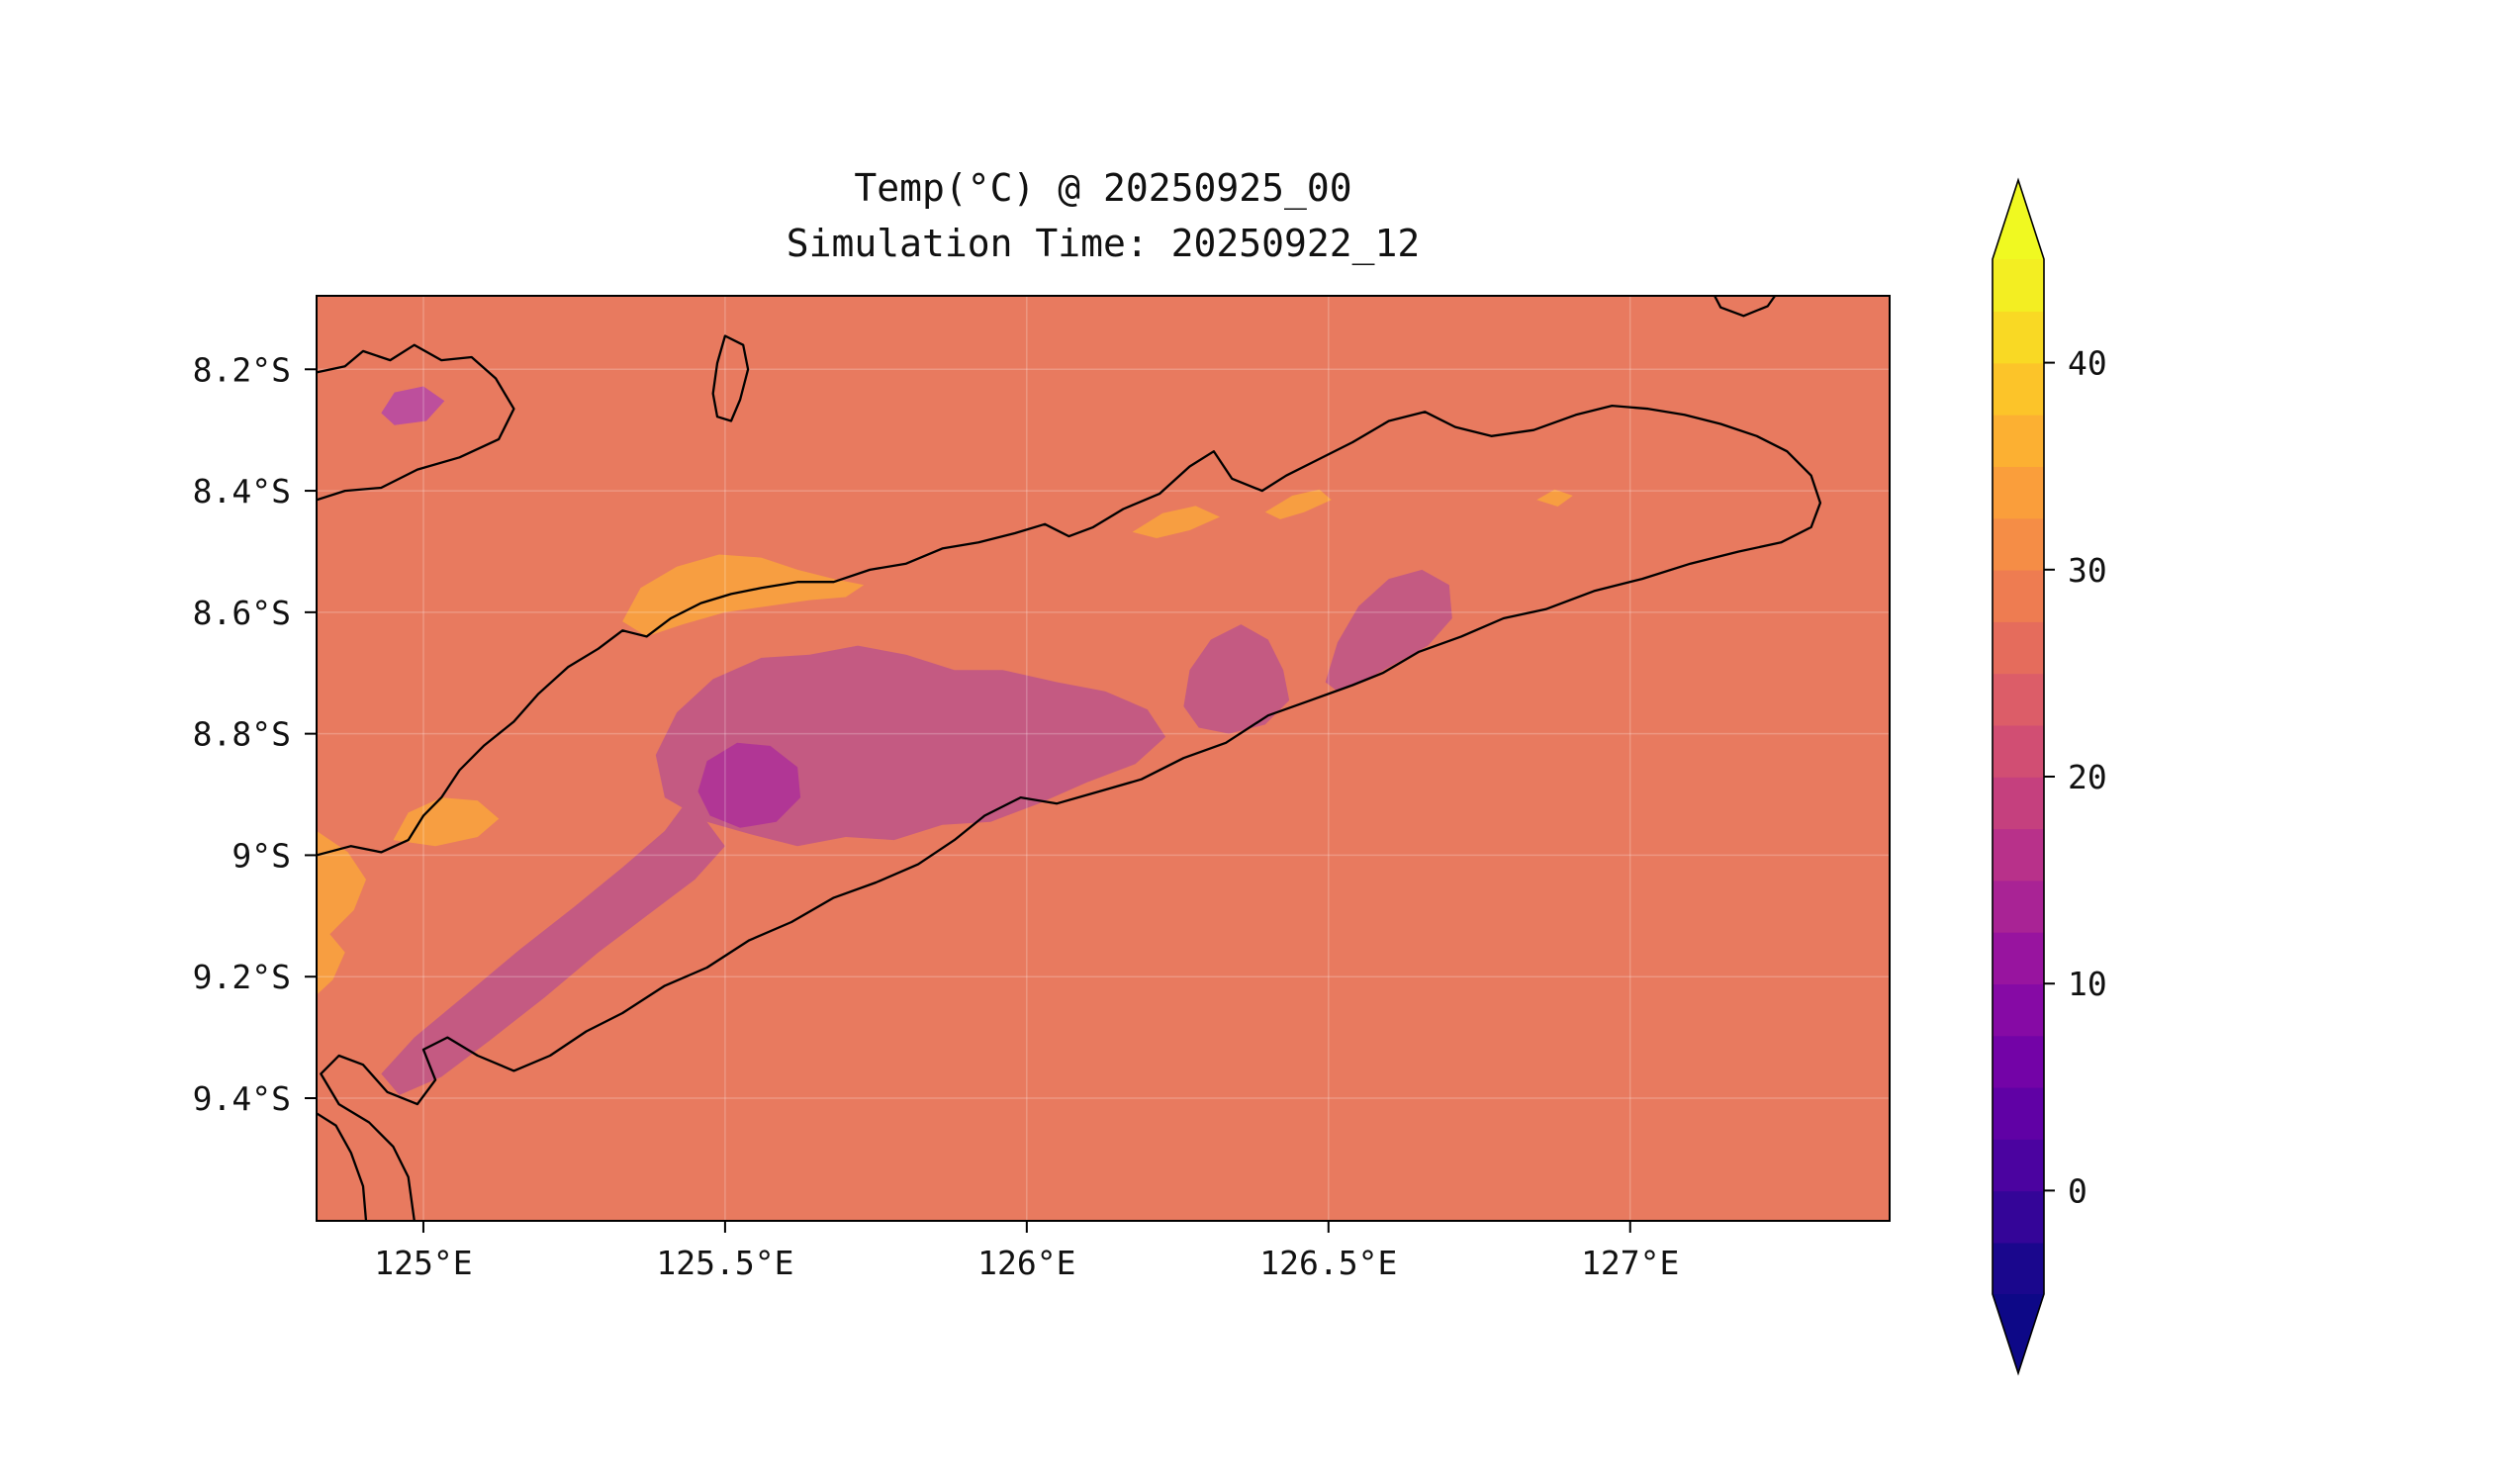 Image resolution: width=2504 pixels, height=1484 pixels. What do you see at coordinates (446, 822) in the screenshot?
I see `temp-region-west-warm-a` at bounding box center [446, 822].